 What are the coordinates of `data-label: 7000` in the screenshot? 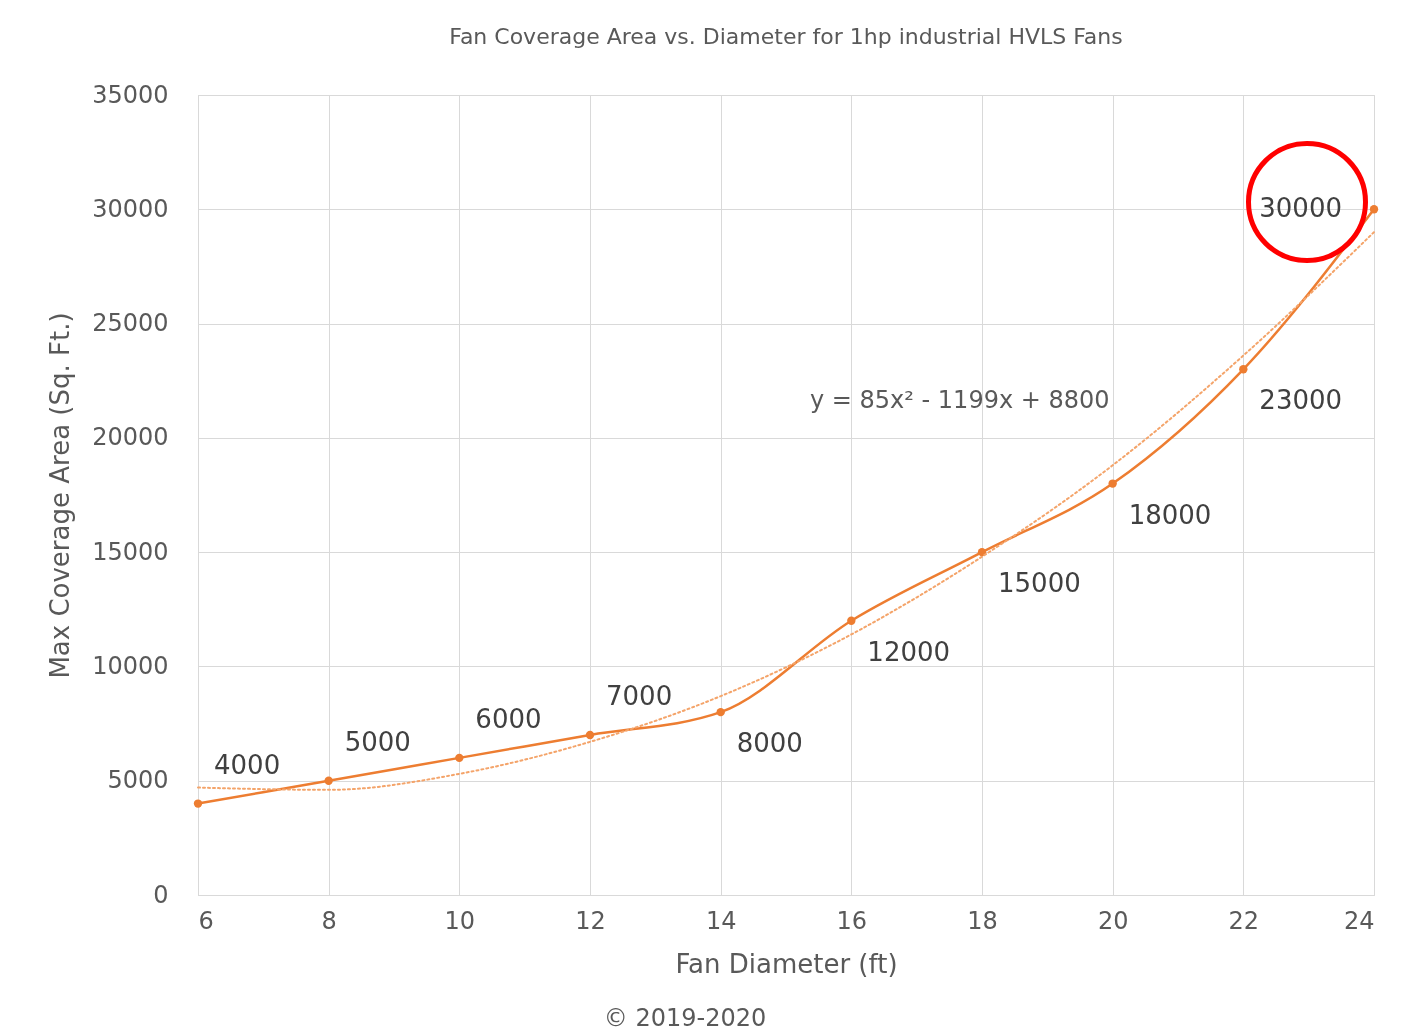 It's located at (639, 696).